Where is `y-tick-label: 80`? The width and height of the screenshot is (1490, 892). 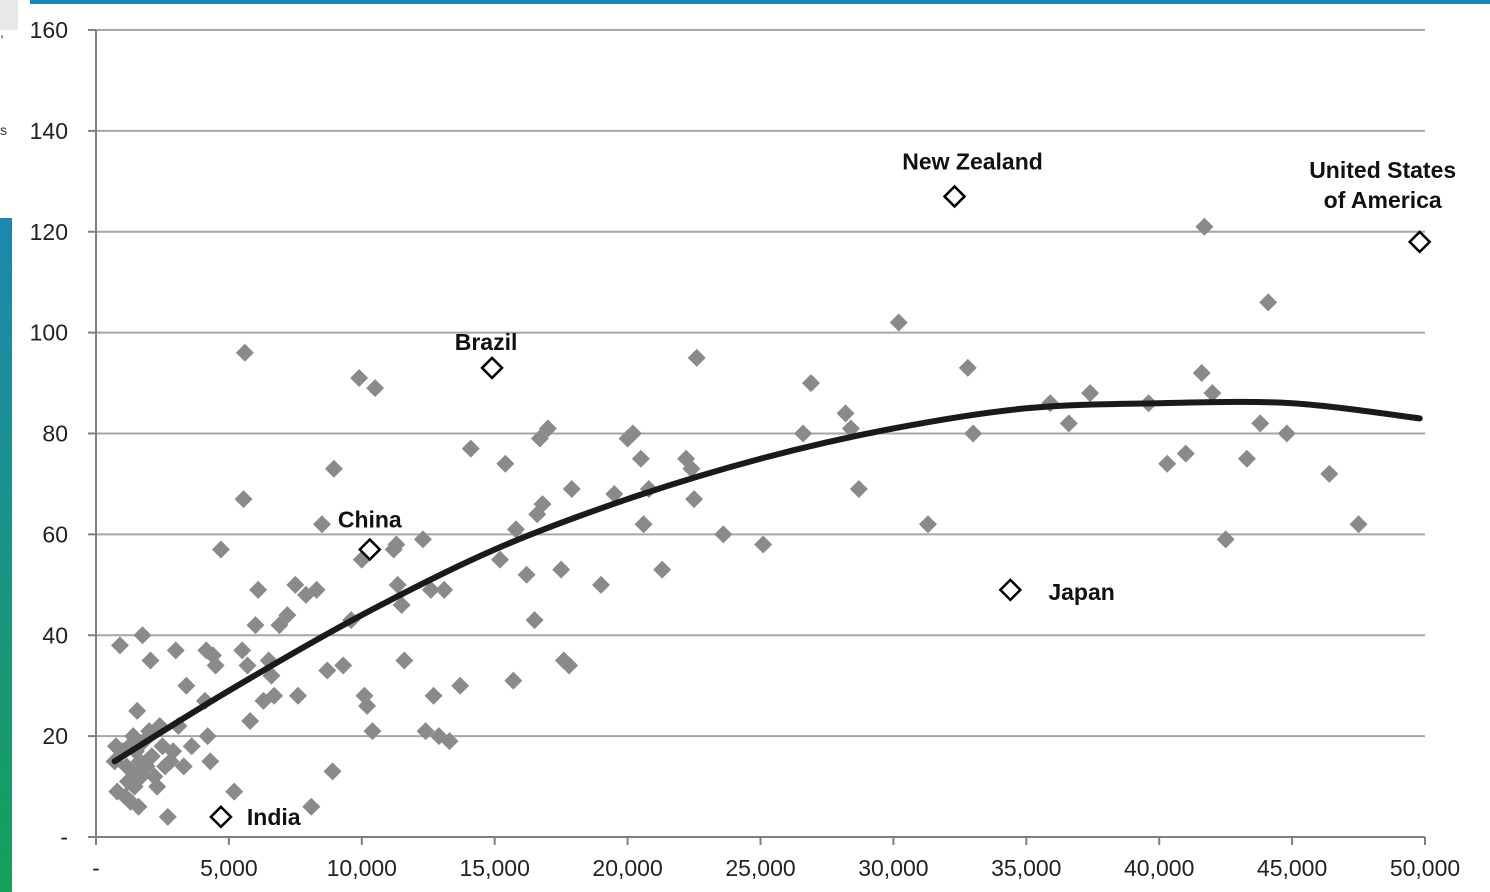
y-tick-label: 80 is located at coordinates (55, 434).